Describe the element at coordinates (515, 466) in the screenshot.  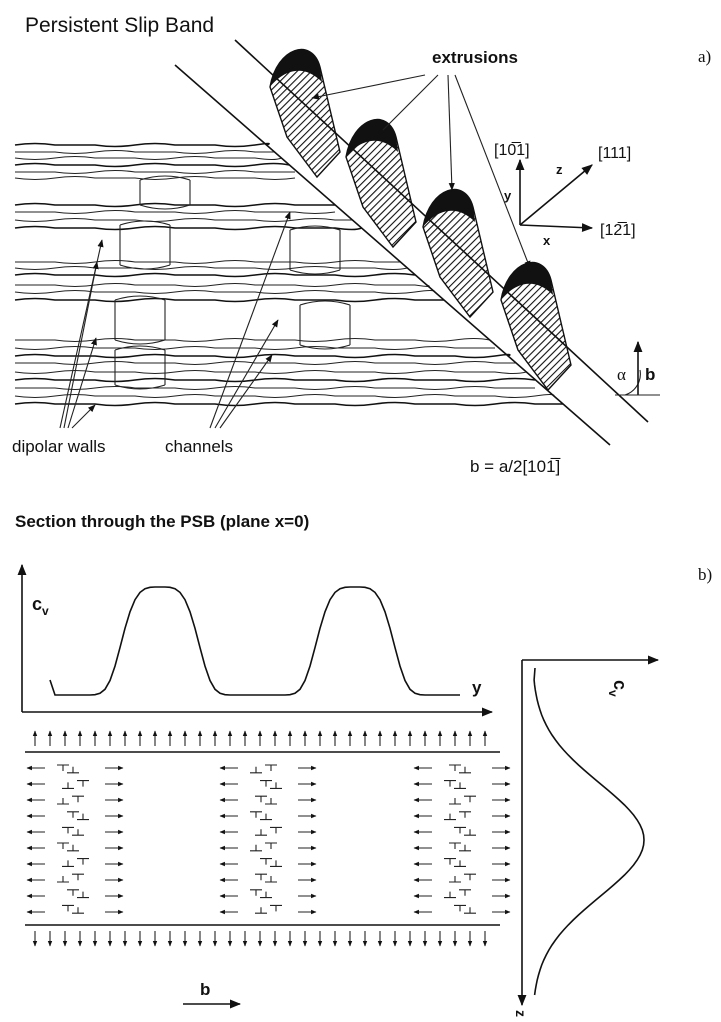
I see `burgers-vector: b = a/2[101̅]` at that location.